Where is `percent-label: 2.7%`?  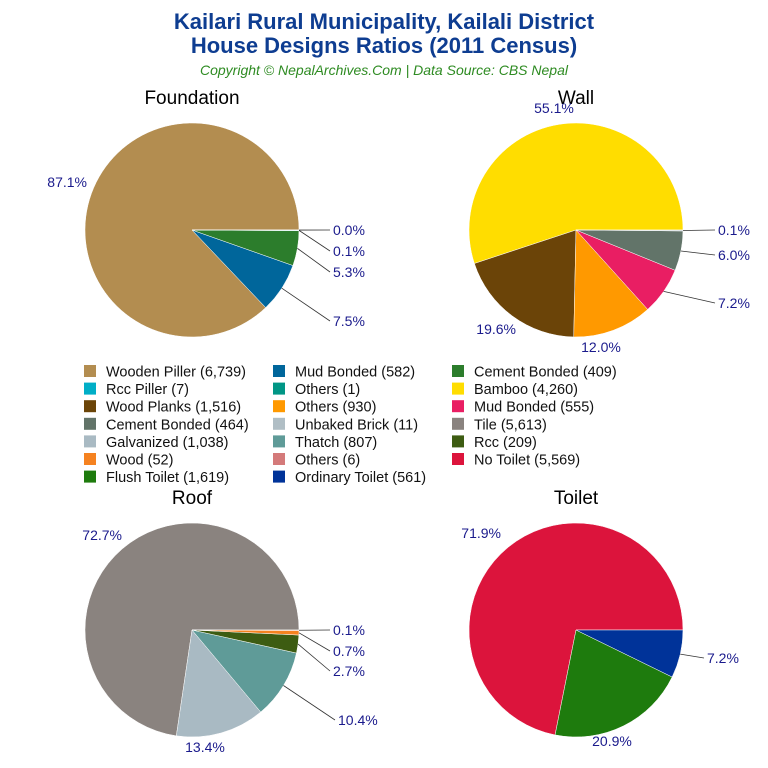
percent-label: 2.7% is located at coordinates (349, 671).